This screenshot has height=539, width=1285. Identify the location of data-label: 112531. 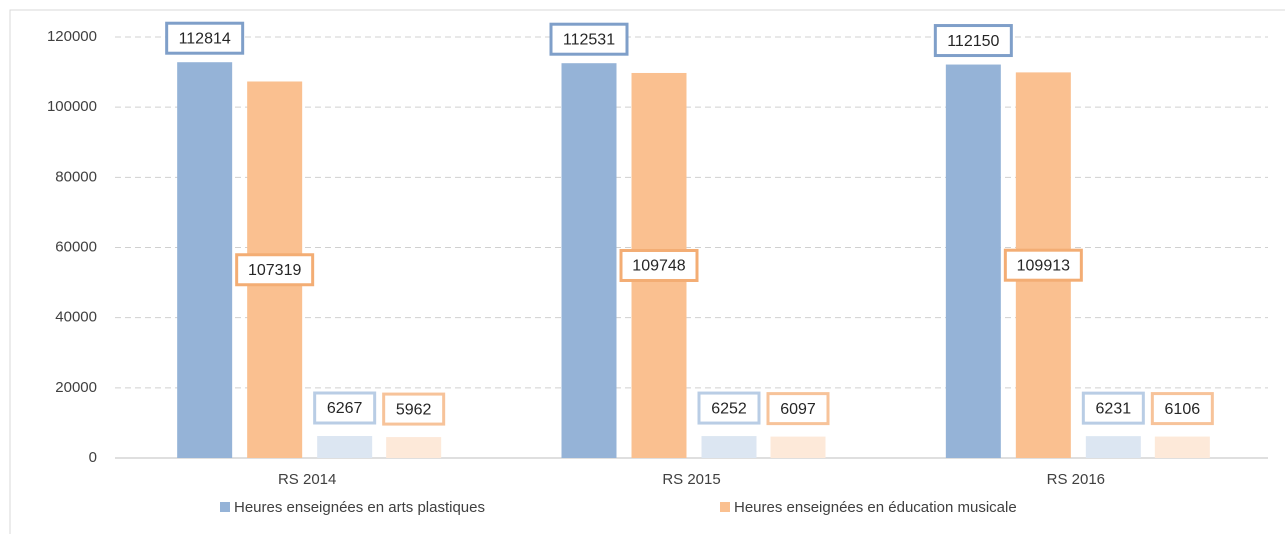
(589, 39).